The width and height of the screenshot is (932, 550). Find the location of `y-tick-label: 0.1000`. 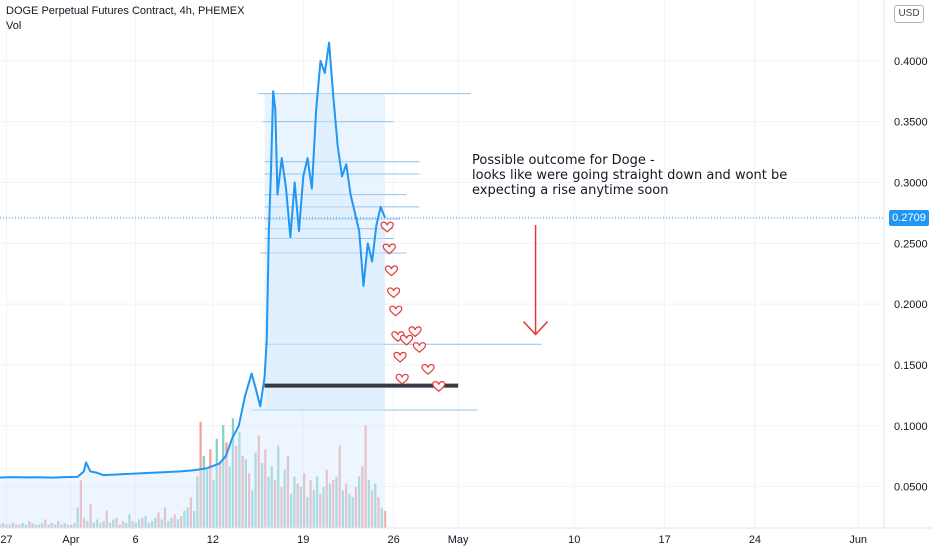

y-tick-label: 0.1000 is located at coordinates (911, 427).